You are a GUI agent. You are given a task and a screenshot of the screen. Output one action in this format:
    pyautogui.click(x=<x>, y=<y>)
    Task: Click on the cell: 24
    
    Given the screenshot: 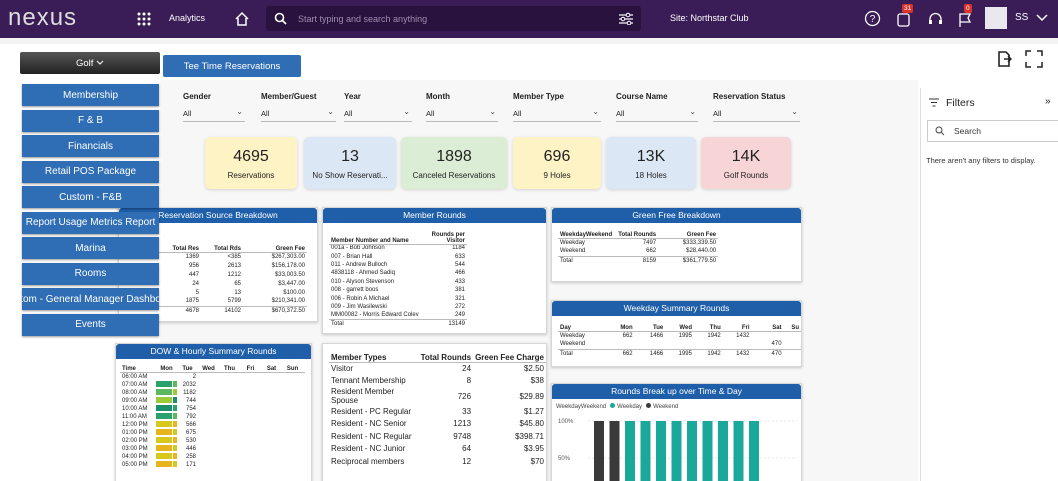 What is the action you would take?
    pyautogui.click(x=467, y=368)
    